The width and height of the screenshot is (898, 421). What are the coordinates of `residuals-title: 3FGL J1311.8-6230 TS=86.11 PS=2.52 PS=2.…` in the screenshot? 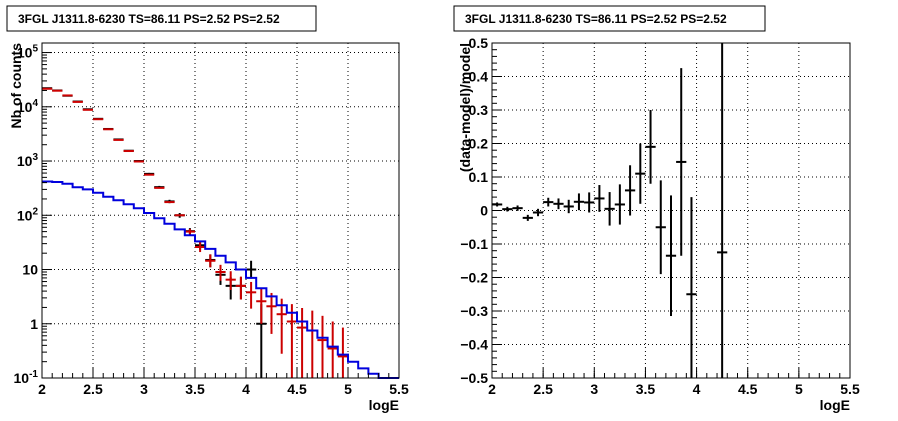 It's located at (596, 19).